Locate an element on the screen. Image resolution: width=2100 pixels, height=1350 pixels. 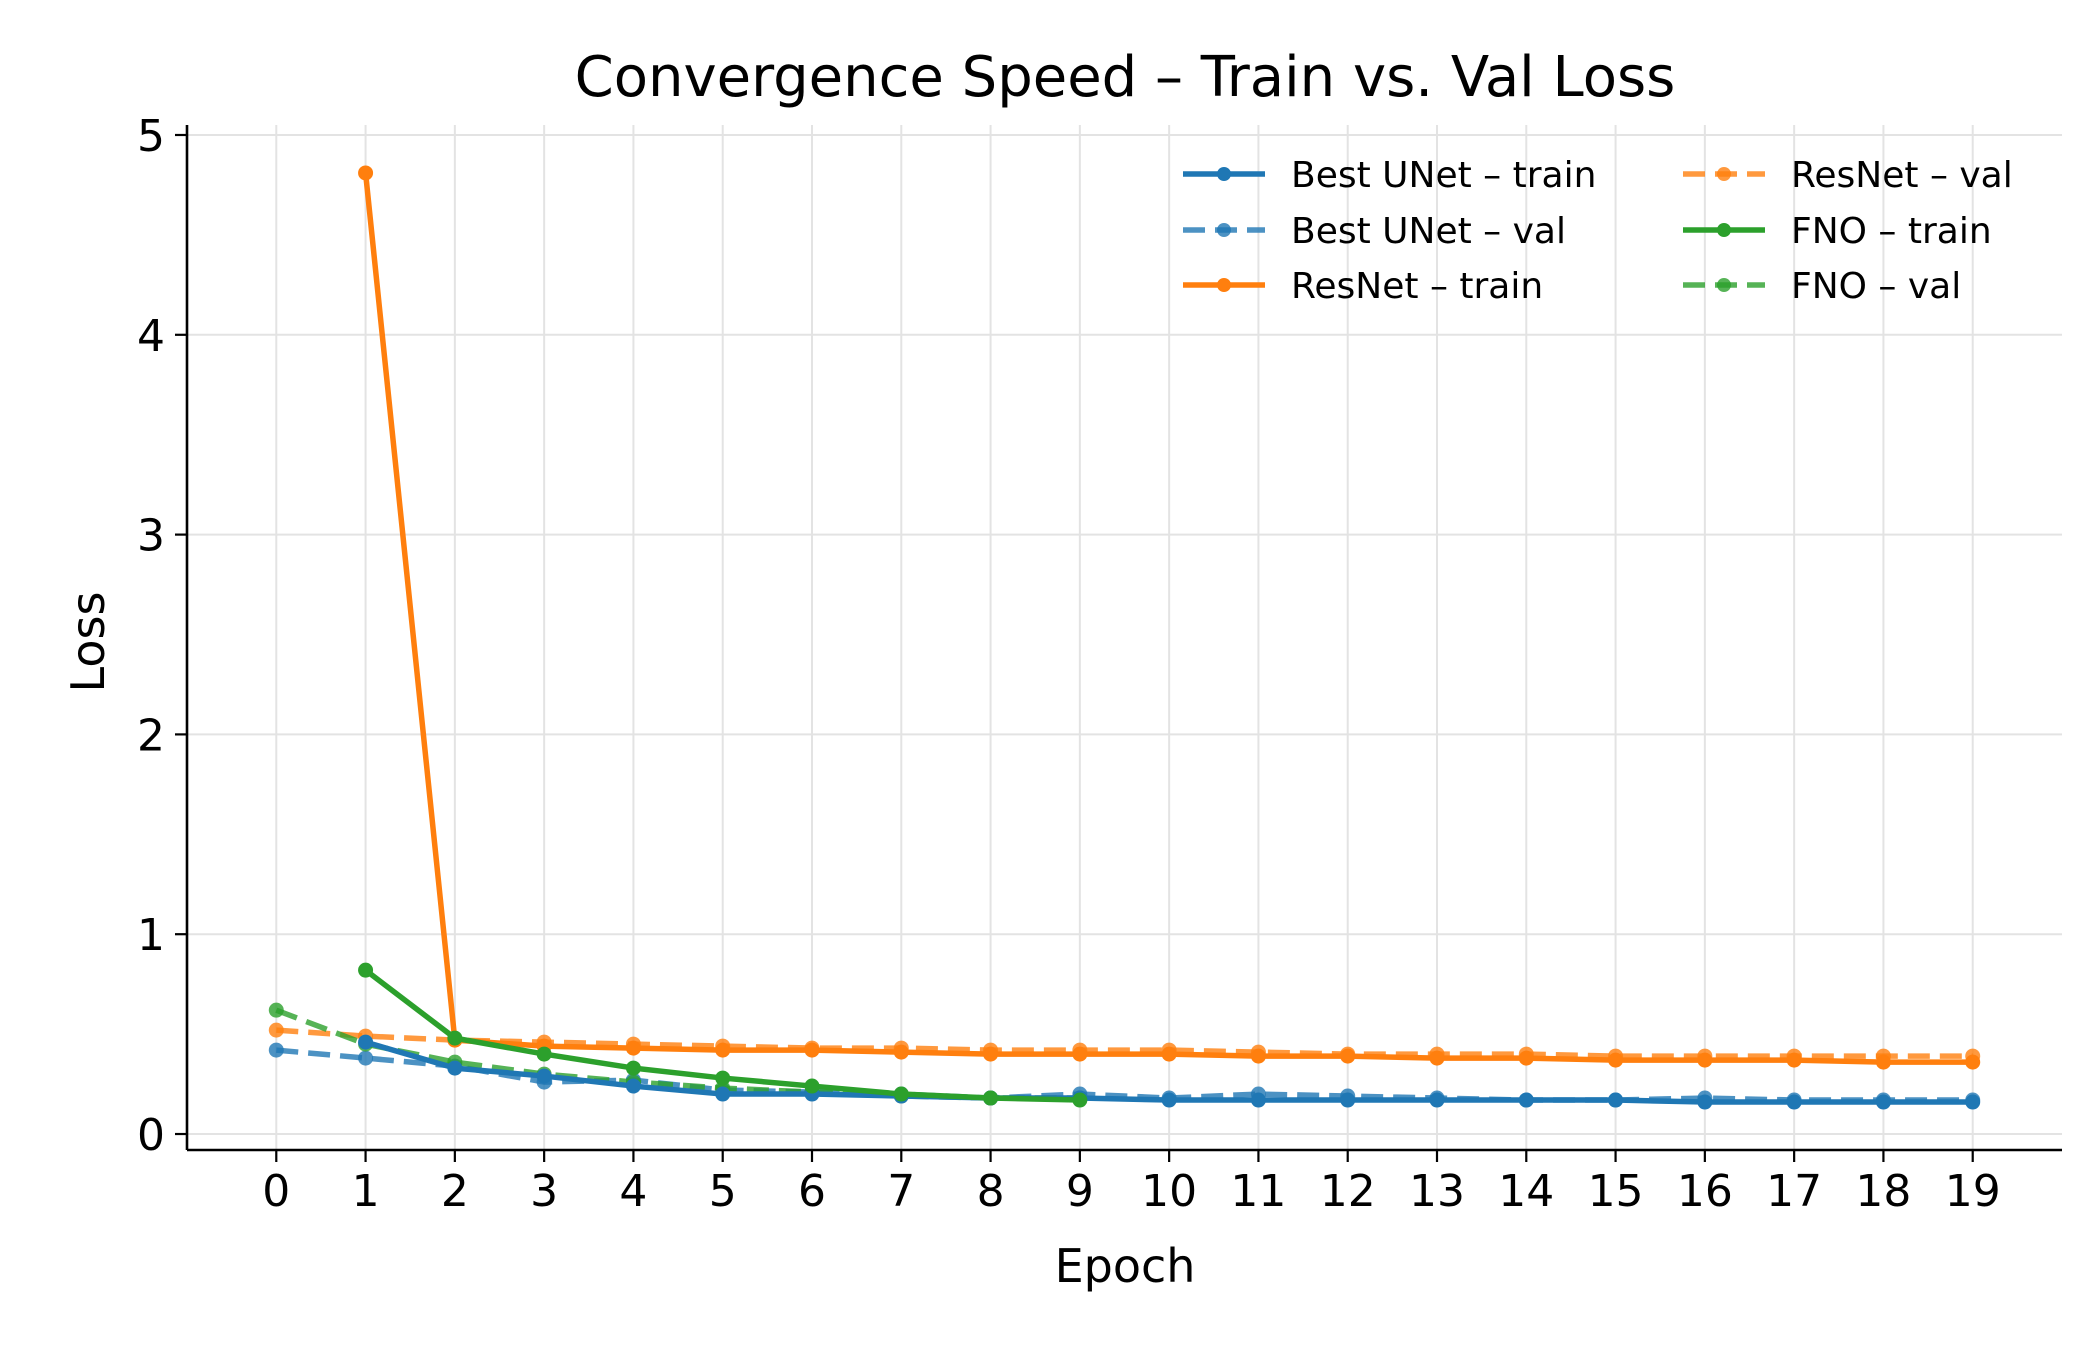
legend-label: Best UNet – val is located at coordinates (1428, 231).